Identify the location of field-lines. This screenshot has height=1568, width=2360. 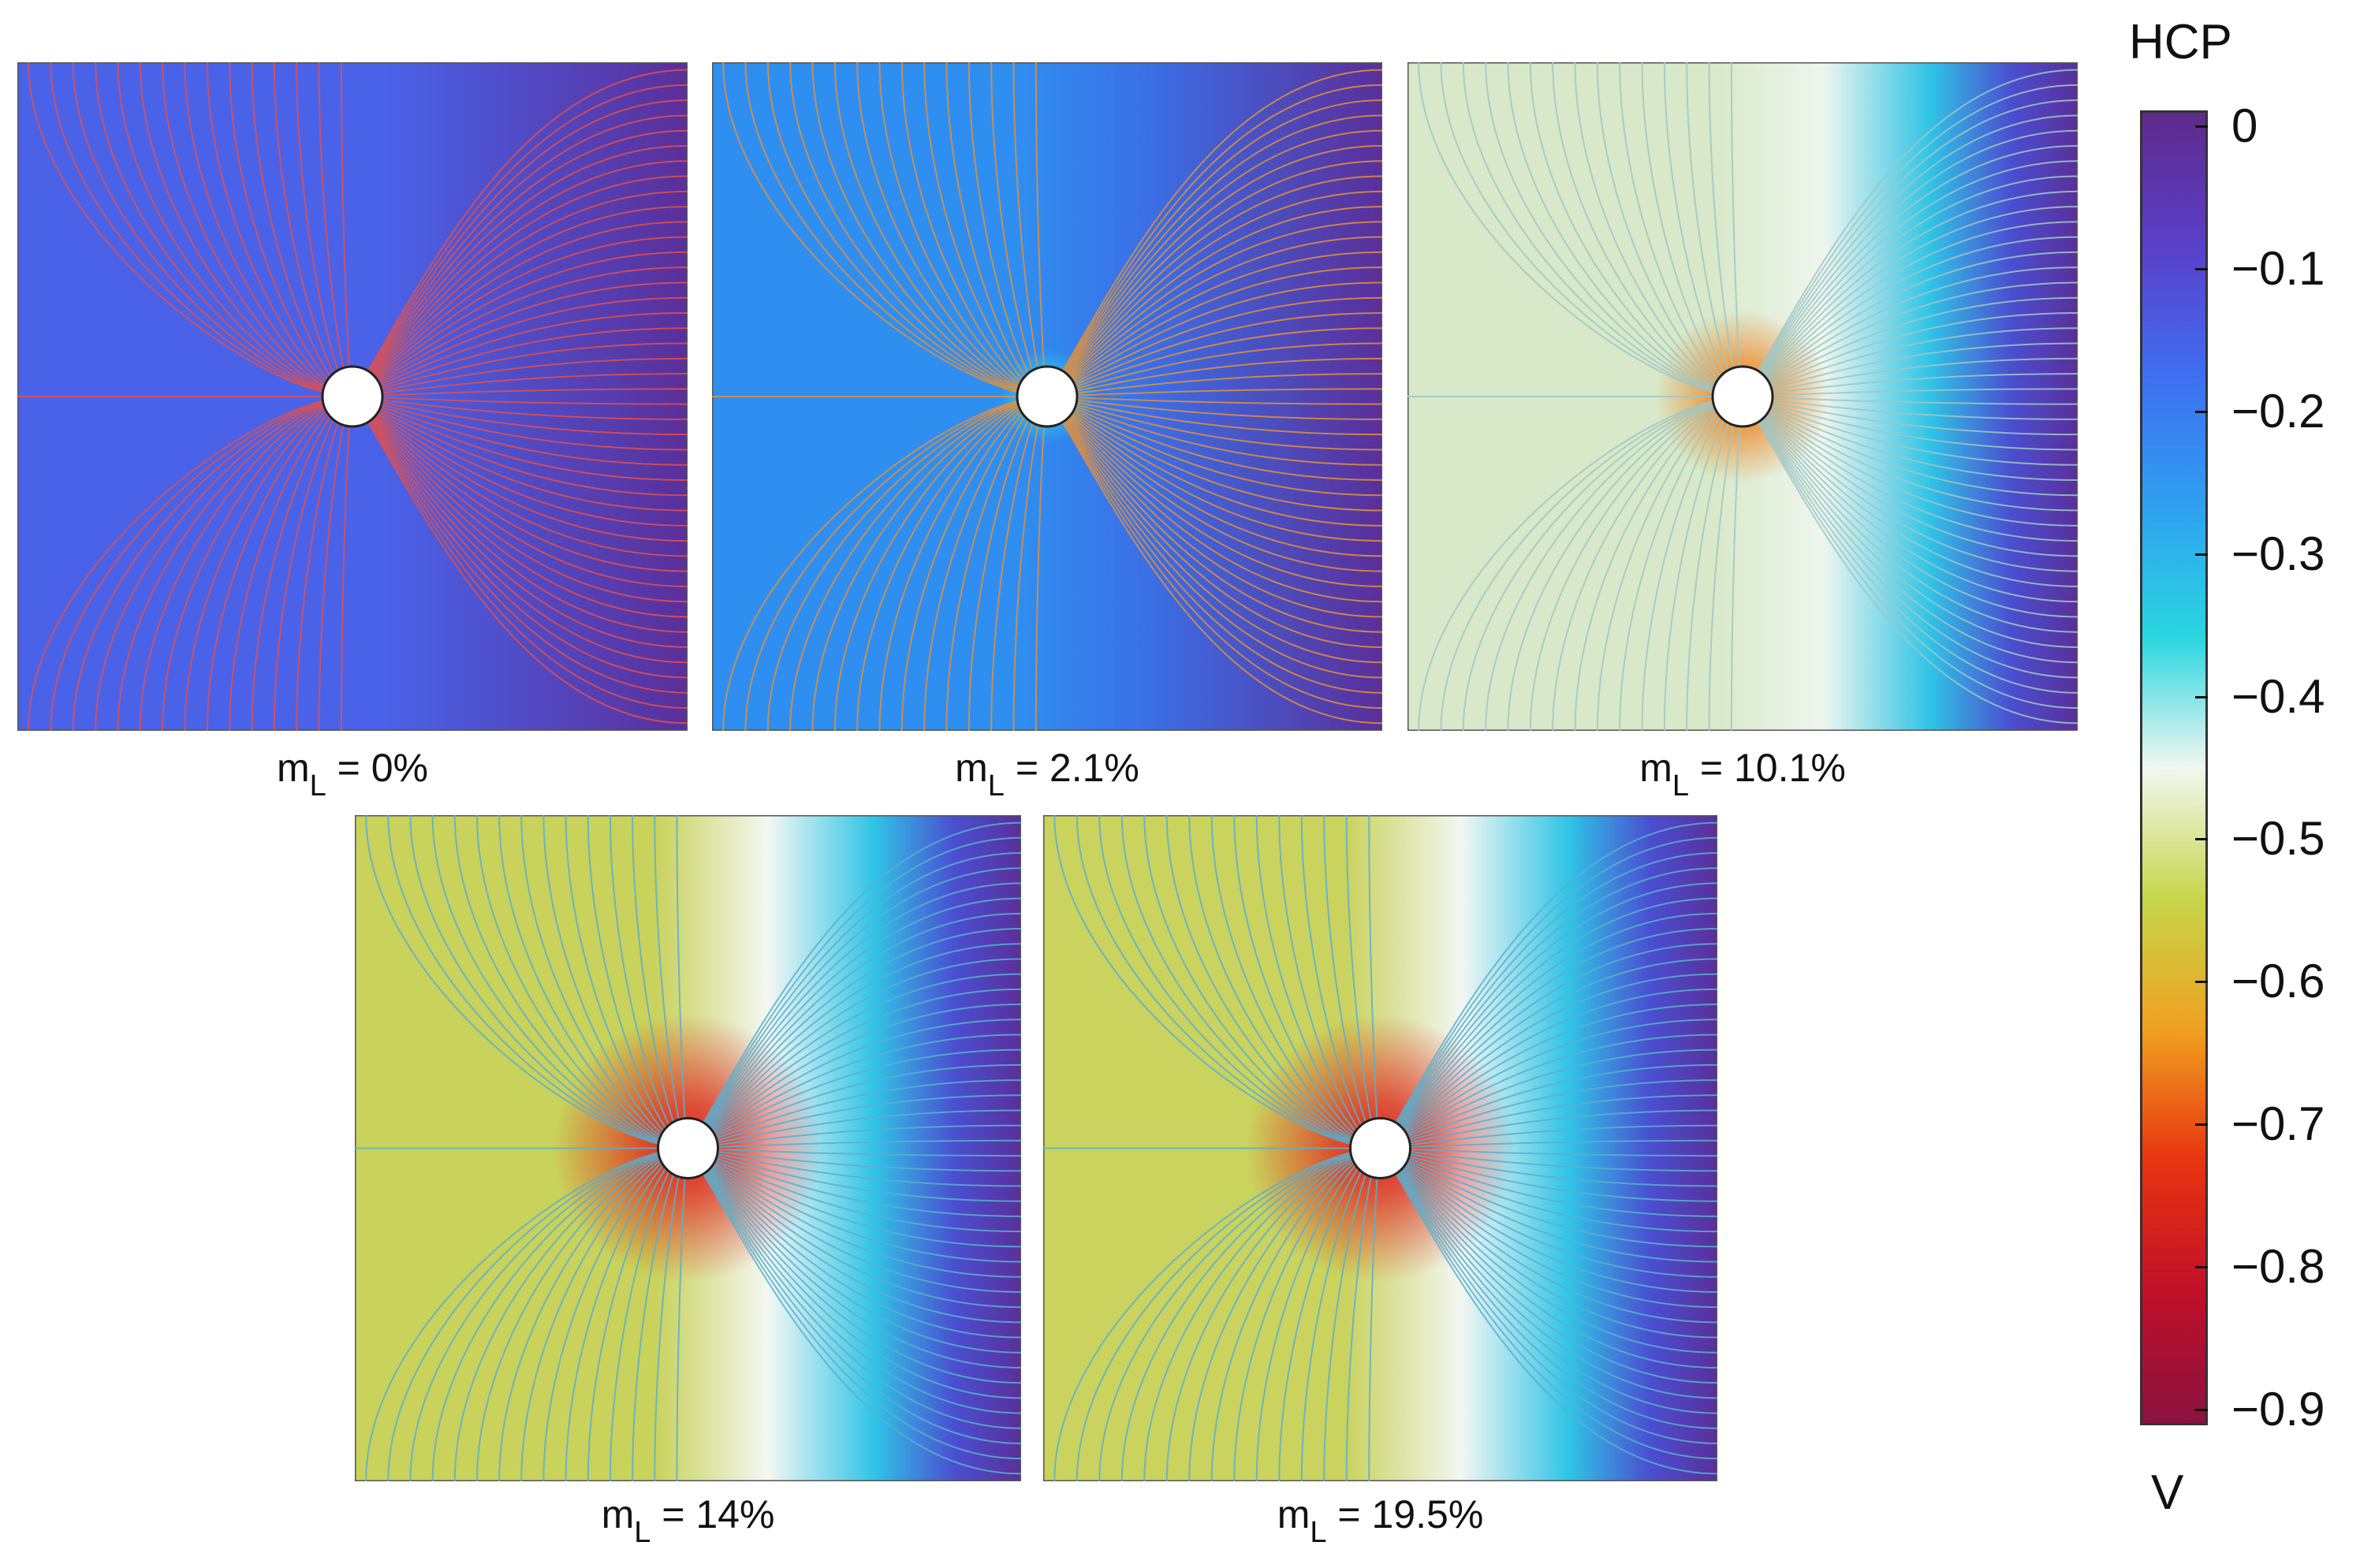
(1047, 396).